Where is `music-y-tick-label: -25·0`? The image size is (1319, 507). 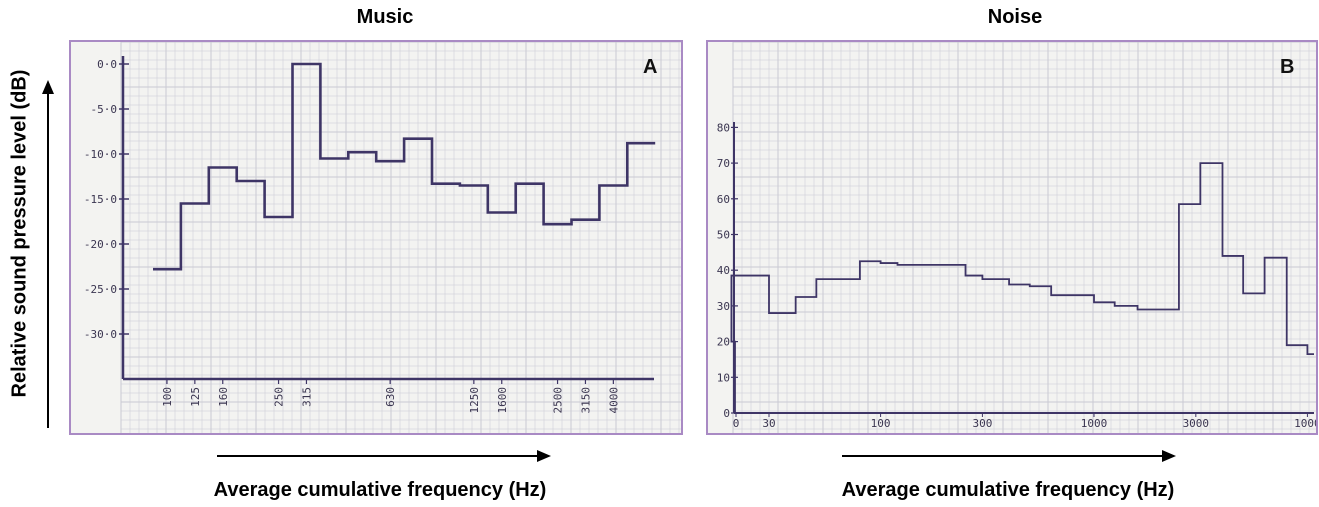 music-y-tick-label: -25·0 is located at coordinates (100, 289).